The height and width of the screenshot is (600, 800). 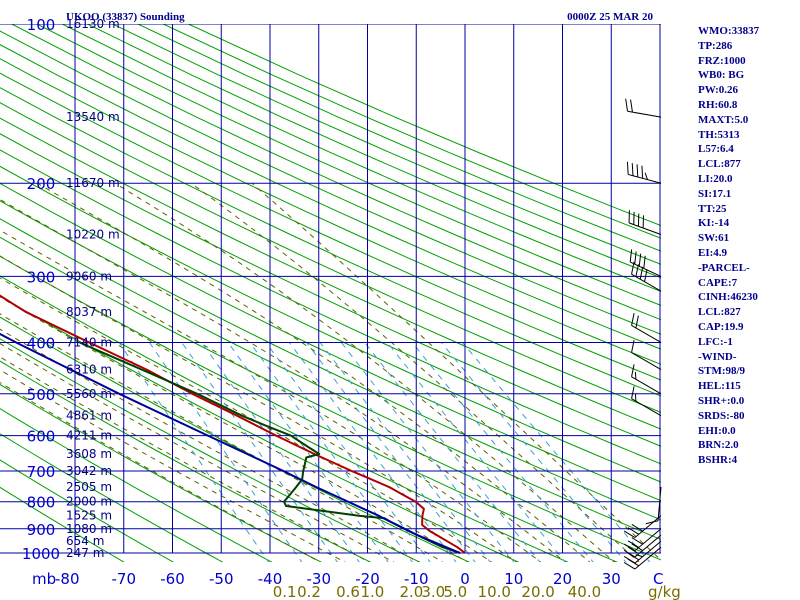 What do you see at coordinates (89, 342) in the screenshot?
I see `height-label: 7140 m` at bounding box center [89, 342].